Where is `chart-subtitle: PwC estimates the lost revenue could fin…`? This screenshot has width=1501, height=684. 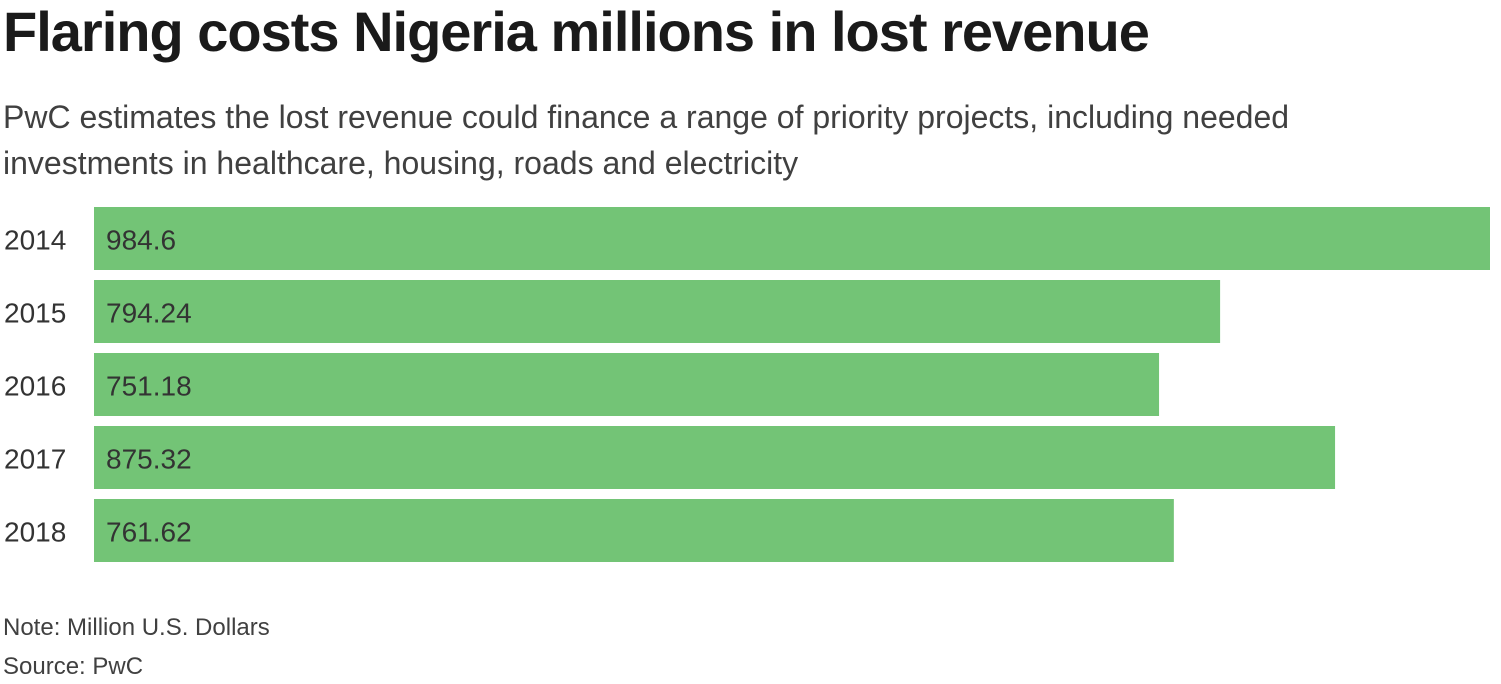 chart-subtitle: PwC estimates the lost revenue could fin… is located at coordinates (646, 140).